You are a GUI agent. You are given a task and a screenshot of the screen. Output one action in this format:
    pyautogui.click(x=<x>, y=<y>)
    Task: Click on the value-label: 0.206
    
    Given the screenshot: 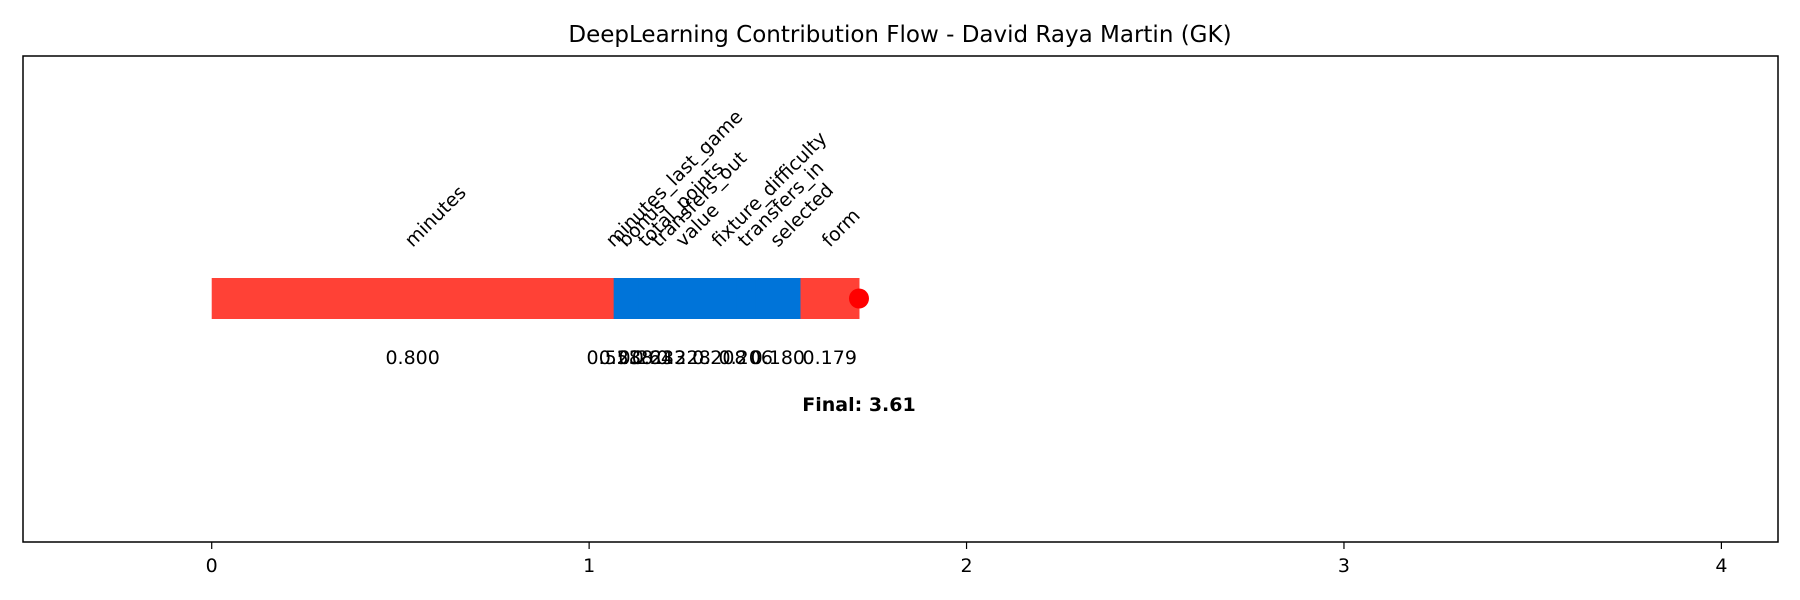 What is the action you would take?
    pyautogui.click(x=746, y=358)
    